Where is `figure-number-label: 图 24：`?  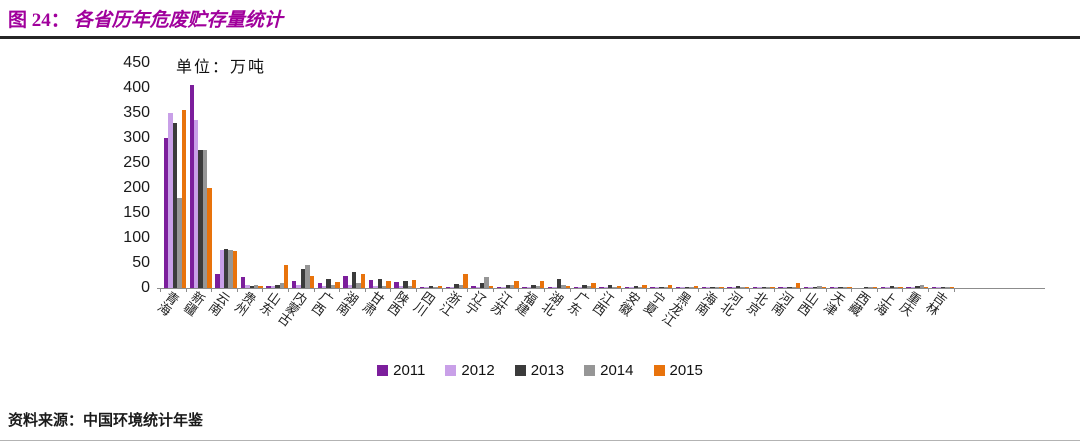 figure-number-label: 图 24： is located at coordinates (39, 20).